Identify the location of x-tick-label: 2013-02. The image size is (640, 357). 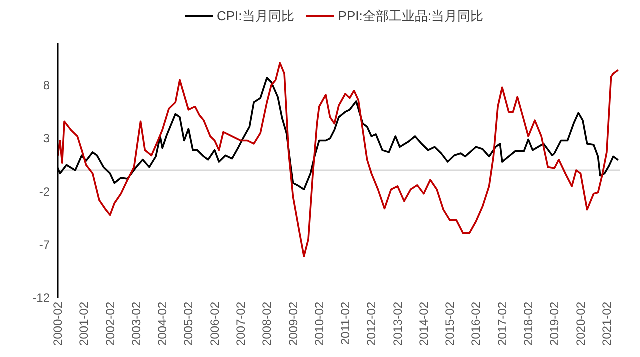
(397, 324).